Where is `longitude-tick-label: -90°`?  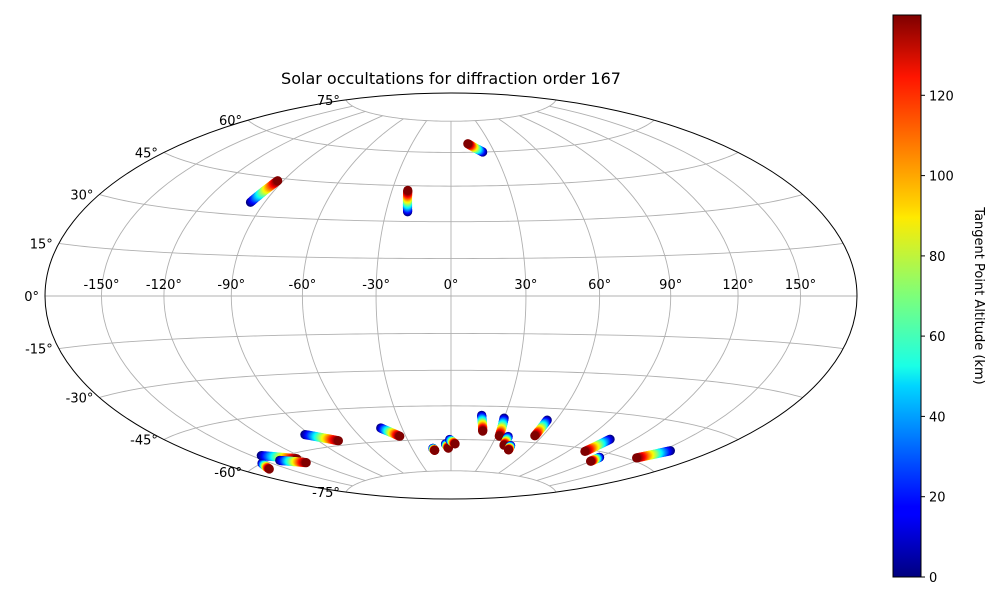 longitude-tick-label: -90° is located at coordinates (231, 285).